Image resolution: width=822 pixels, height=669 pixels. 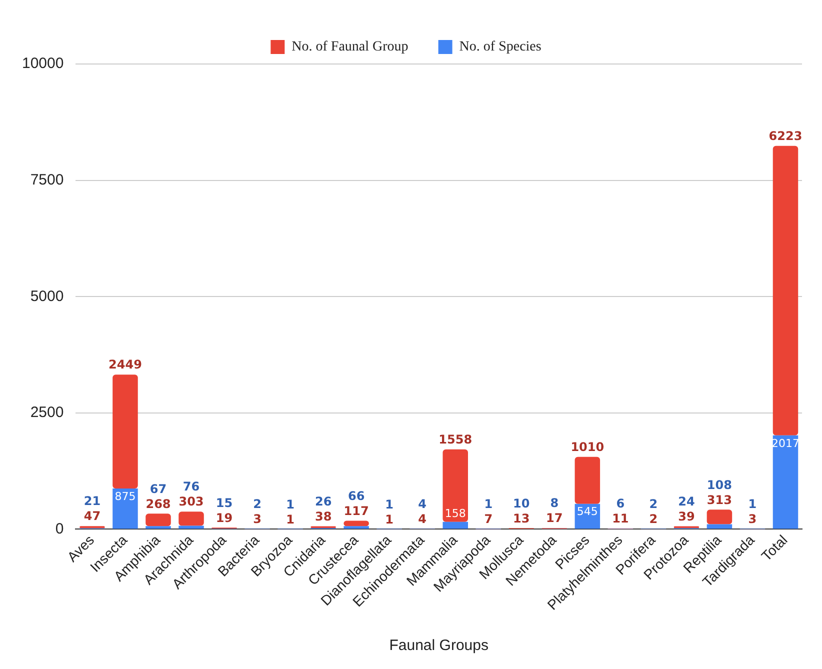 I want to click on data-label: 6223, so click(x=785, y=136).